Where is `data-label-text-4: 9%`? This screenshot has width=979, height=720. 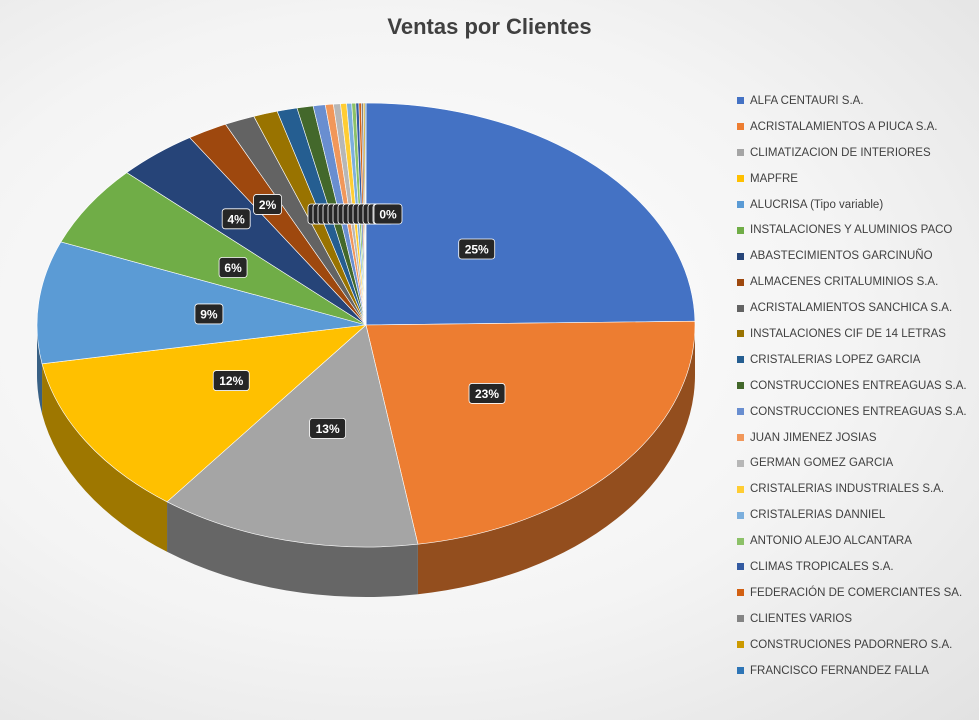
data-label-text-4: 9% is located at coordinates (209, 314).